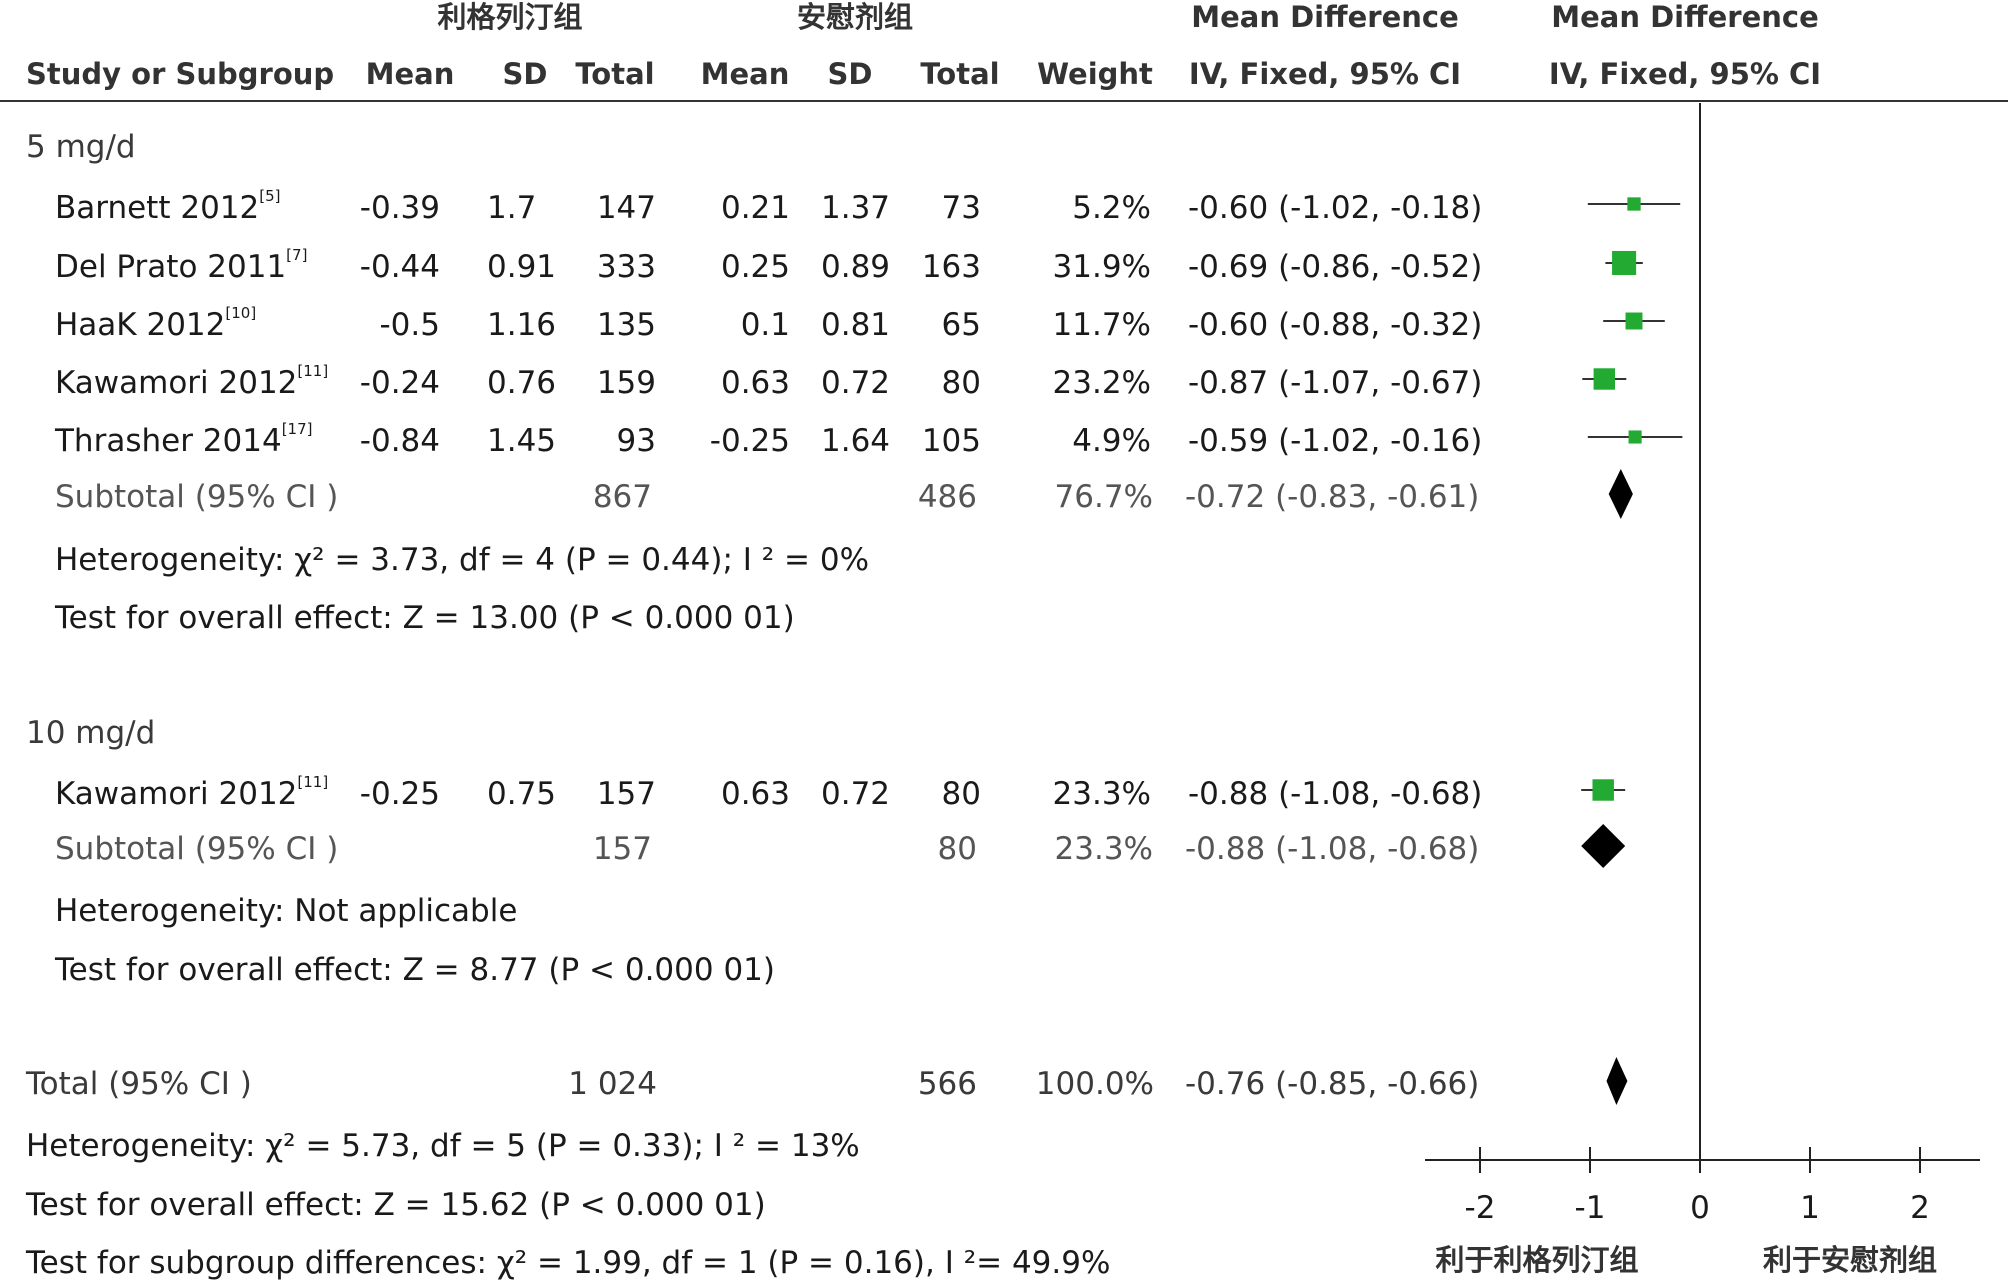 The image size is (2008, 1284). Describe the element at coordinates (961, 325) in the screenshot. I see `total2-value: 65` at that location.